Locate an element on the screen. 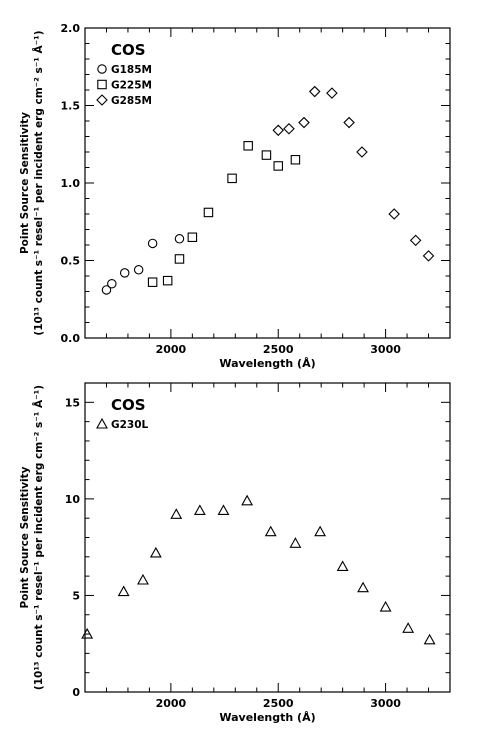 This screenshot has width=497, height=735. bottom-legend-items: G230L is located at coordinates (122, 424).